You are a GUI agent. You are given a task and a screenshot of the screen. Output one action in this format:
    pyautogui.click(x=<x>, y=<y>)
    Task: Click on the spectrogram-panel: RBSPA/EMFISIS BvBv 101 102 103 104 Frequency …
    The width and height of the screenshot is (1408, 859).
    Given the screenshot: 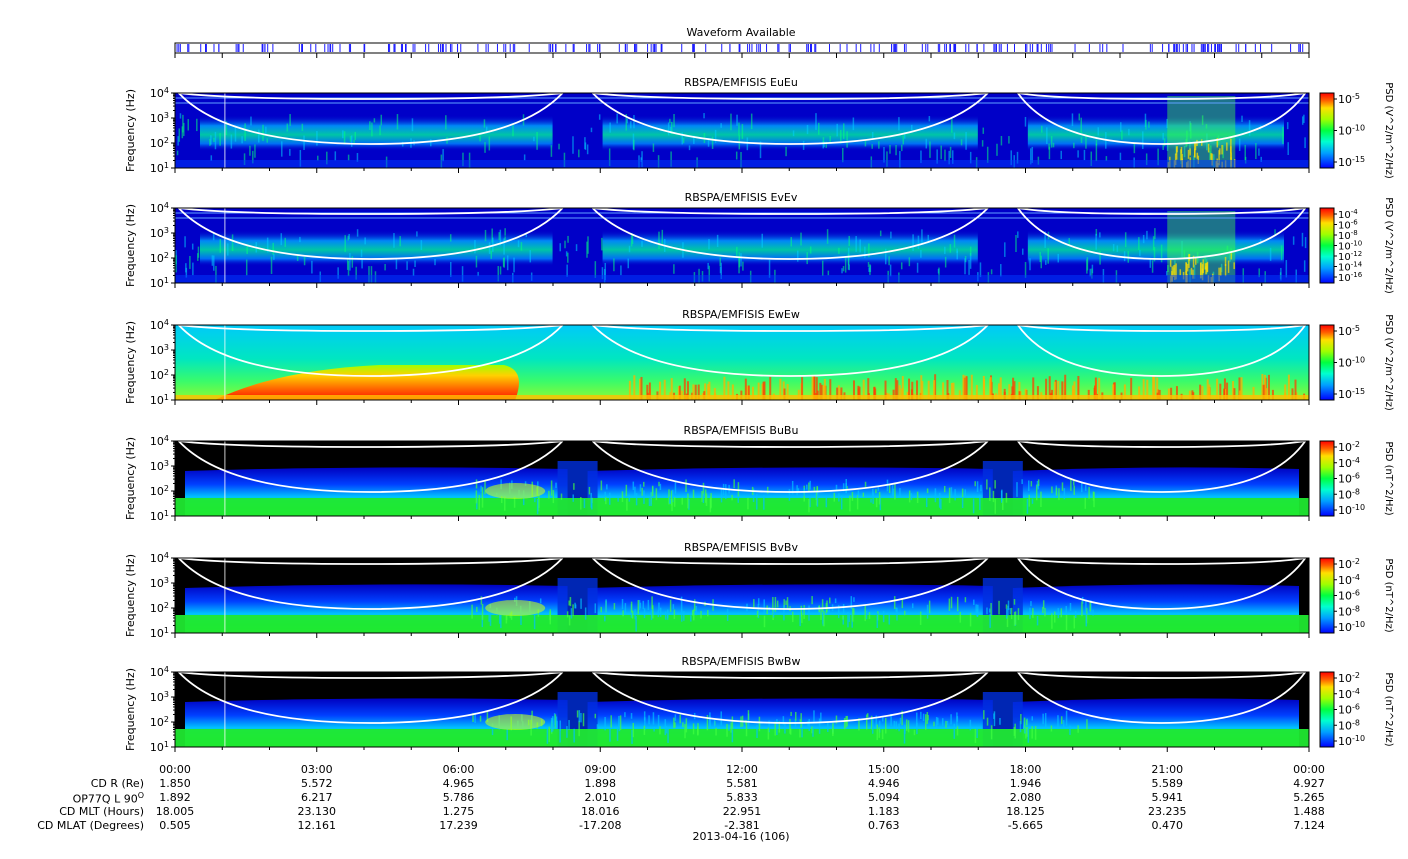 What is the action you would take?
    pyautogui.click(x=759, y=590)
    